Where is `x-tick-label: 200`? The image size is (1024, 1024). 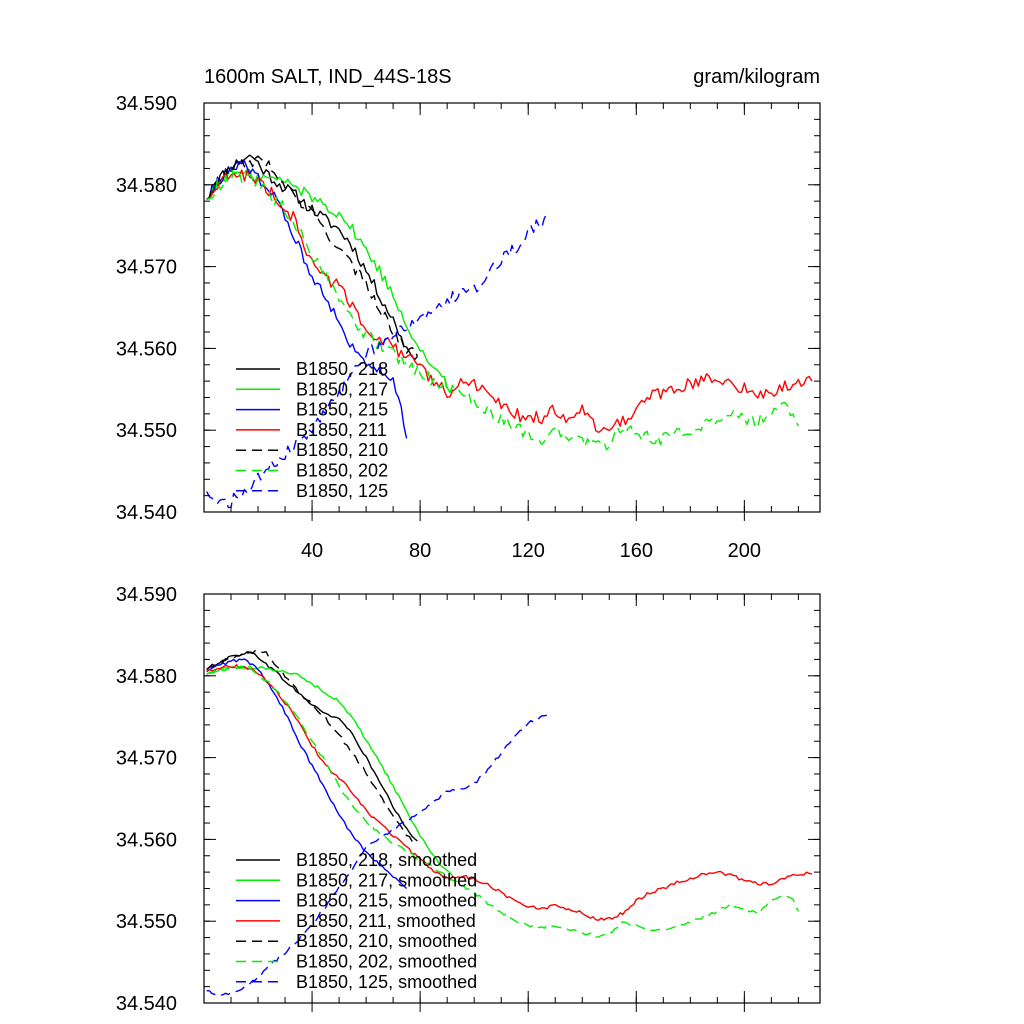
x-tick-label: 200 is located at coordinates (744, 551).